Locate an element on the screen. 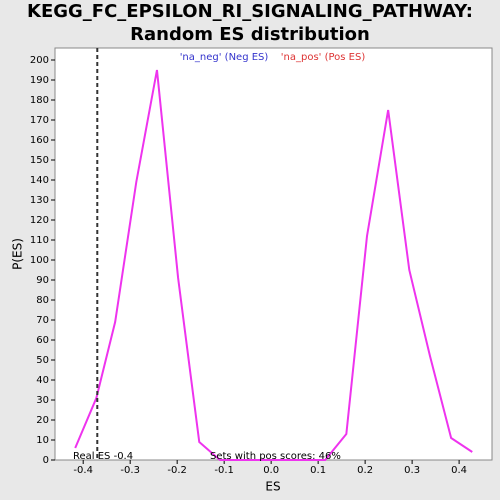  y-tick-label: 70 is located at coordinates (42, 320).